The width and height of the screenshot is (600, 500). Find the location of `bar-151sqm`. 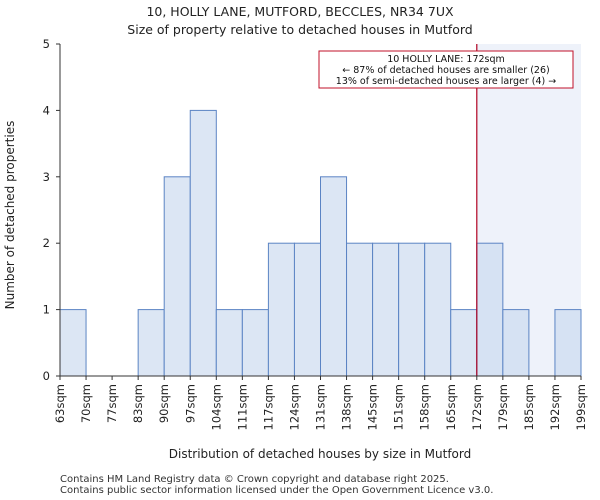

bar-151sqm is located at coordinates (412, 309).